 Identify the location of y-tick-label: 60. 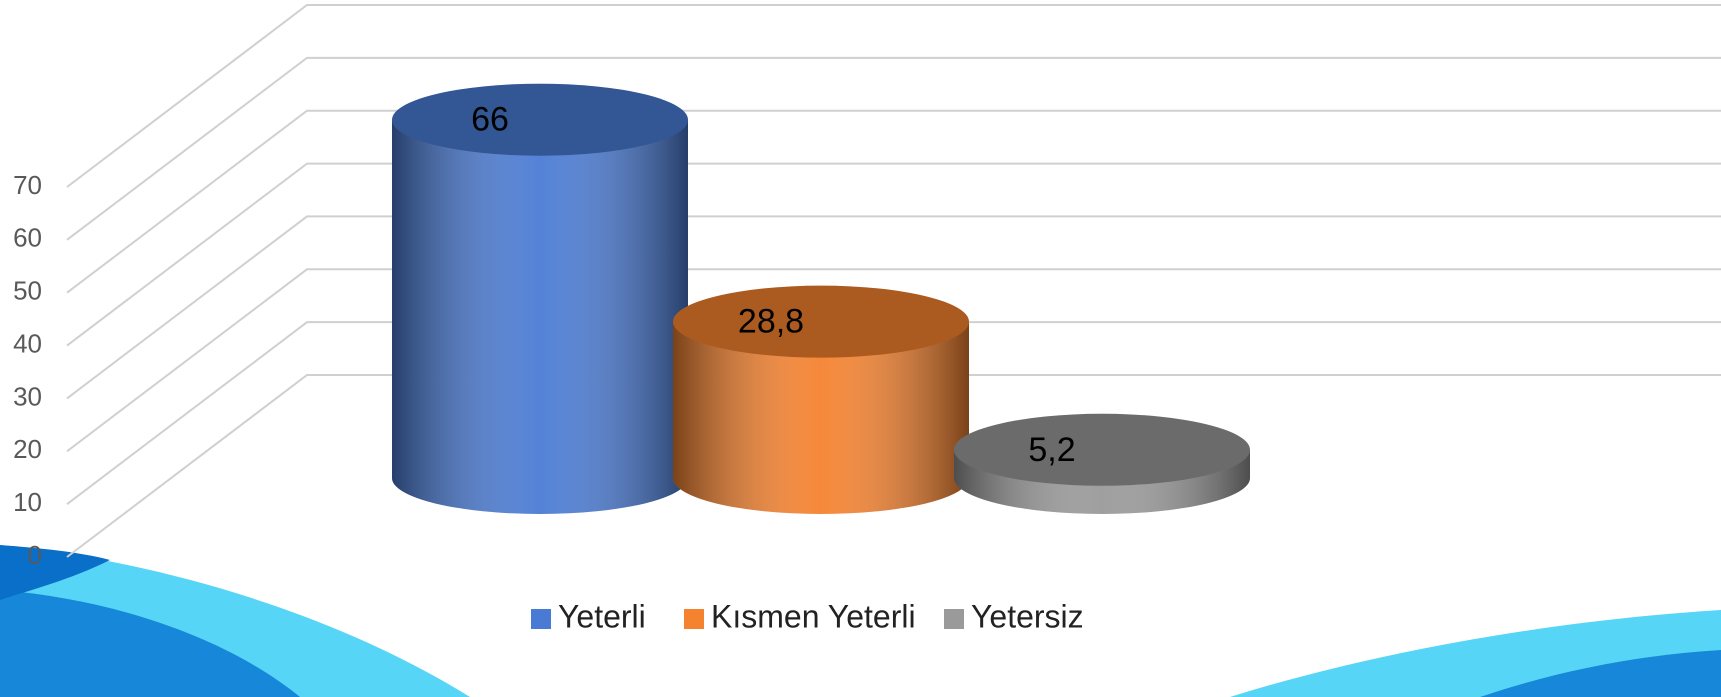
(27, 238).